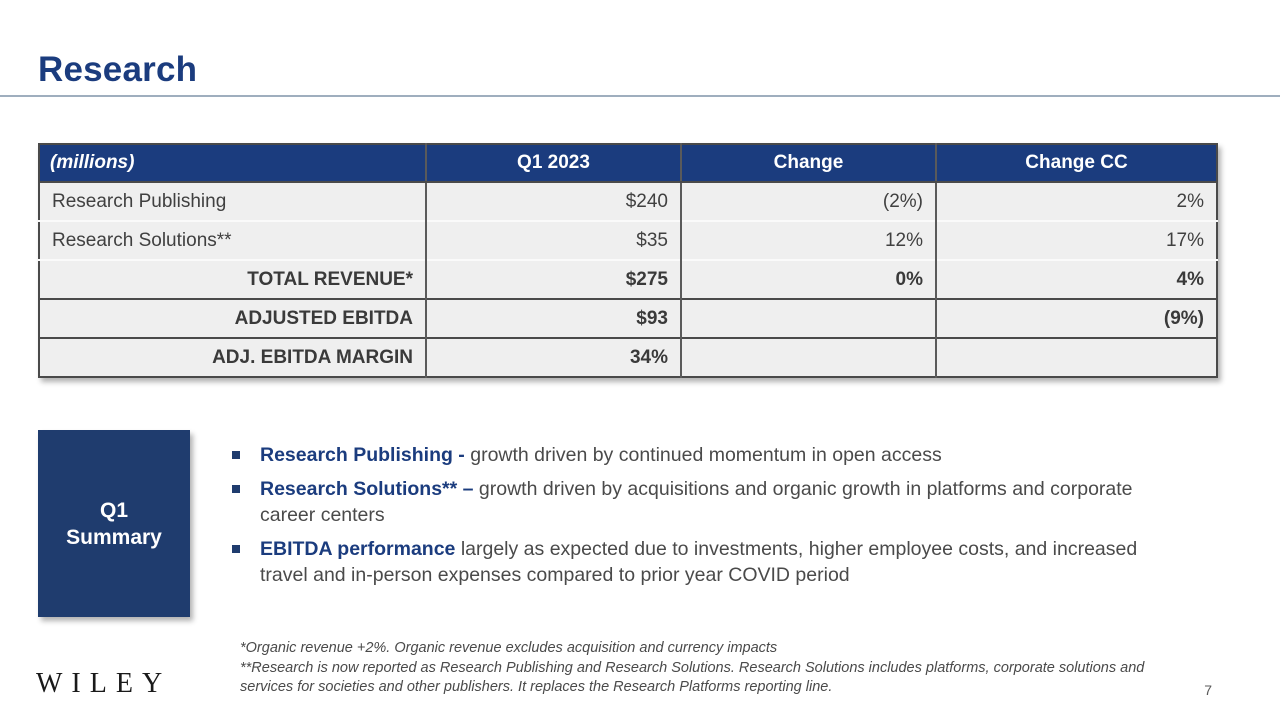  Describe the element at coordinates (553, 201) in the screenshot. I see `cell-q1-2023: $240` at that location.